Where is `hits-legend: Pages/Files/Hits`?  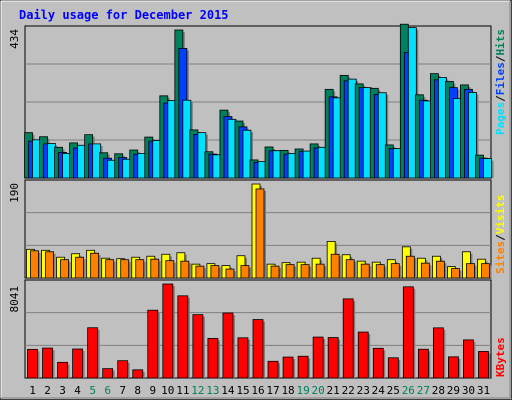
hits-legend: Pages/Files/Hits is located at coordinates (500, 82).